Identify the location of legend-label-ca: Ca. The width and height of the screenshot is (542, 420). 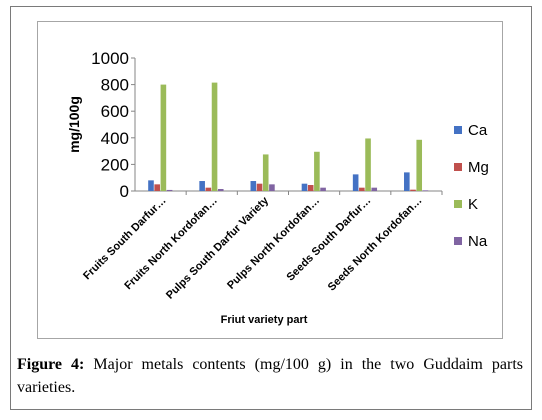
(478, 130).